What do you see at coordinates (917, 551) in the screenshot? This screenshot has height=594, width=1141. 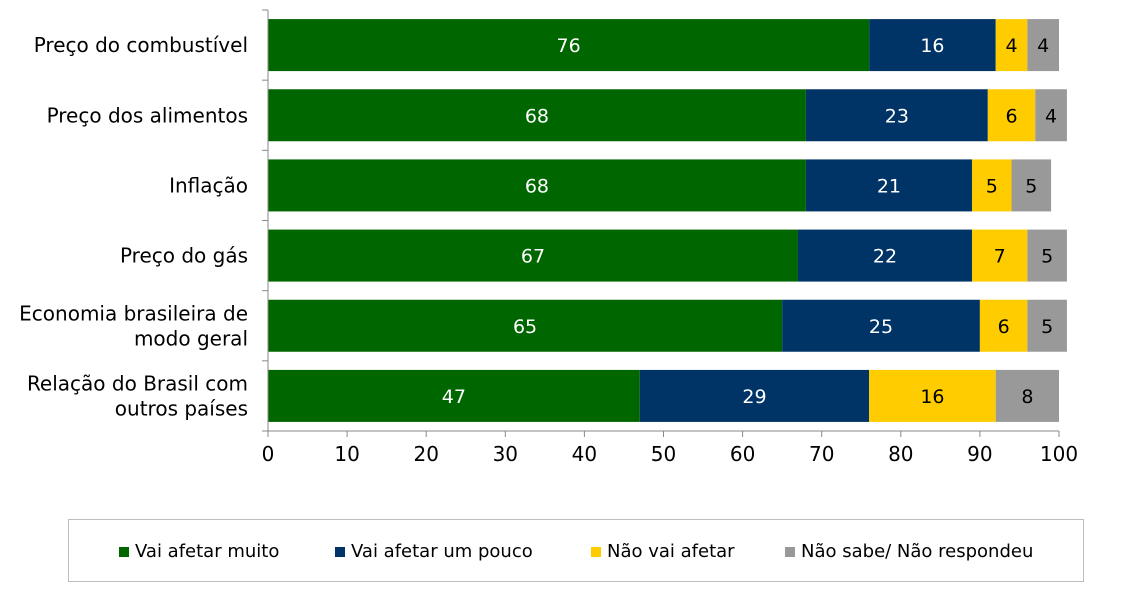 I see `legend-label: Não sabe/ Não respondeu` at bounding box center [917, 551].